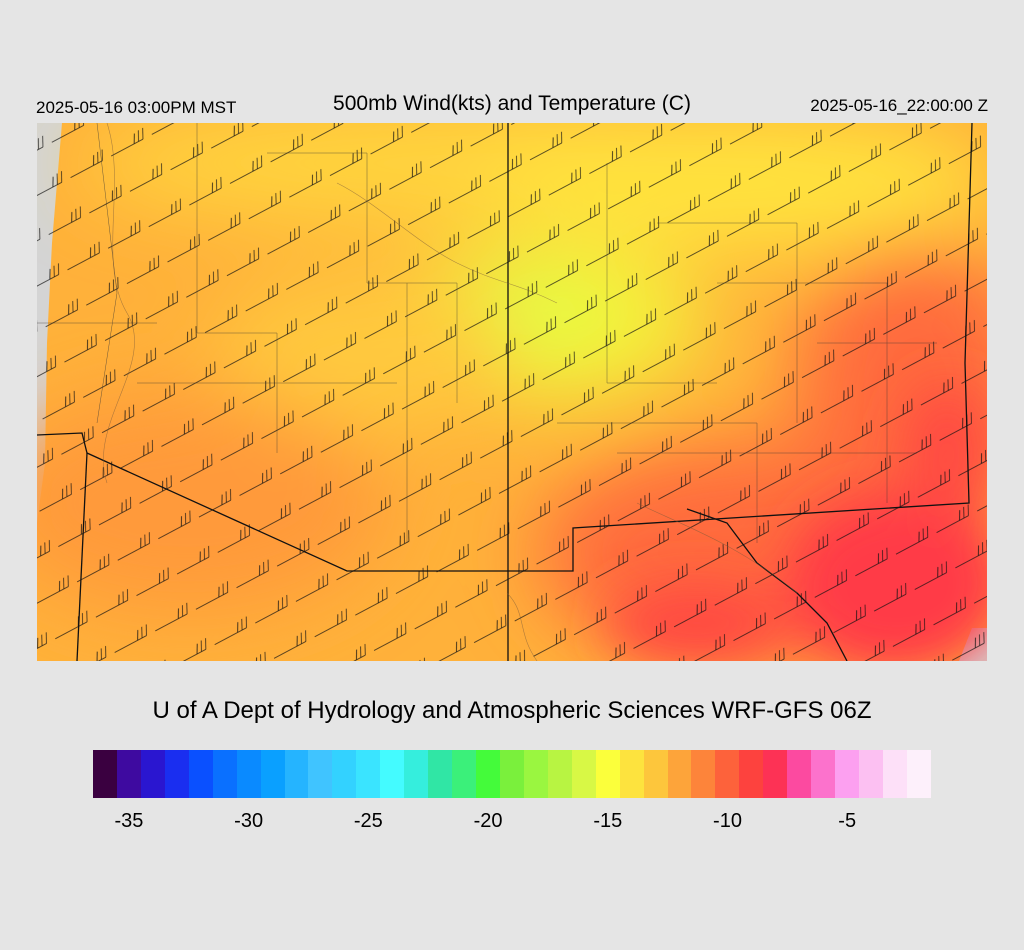  I want to click on colorbar-tick-label: -10, so click(727, 821).